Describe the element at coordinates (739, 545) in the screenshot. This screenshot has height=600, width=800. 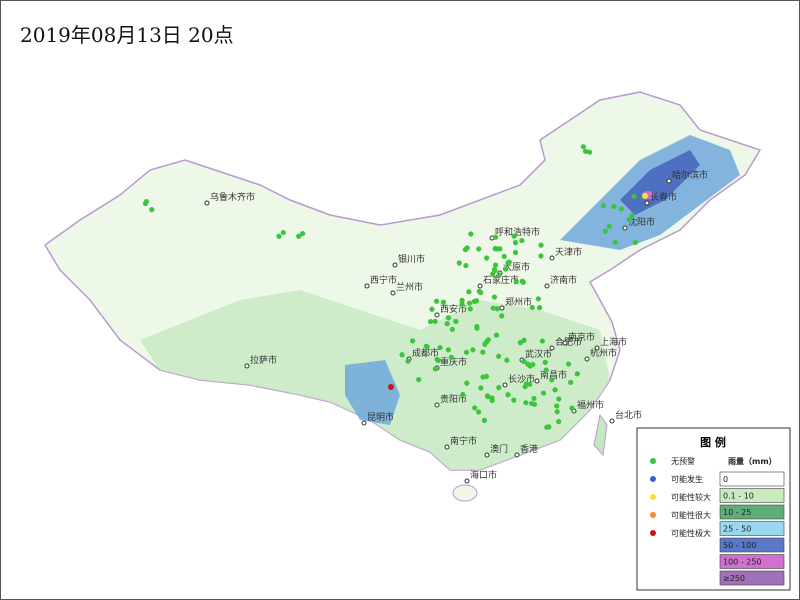
I see `legend-range: 50 - 100` at that location.